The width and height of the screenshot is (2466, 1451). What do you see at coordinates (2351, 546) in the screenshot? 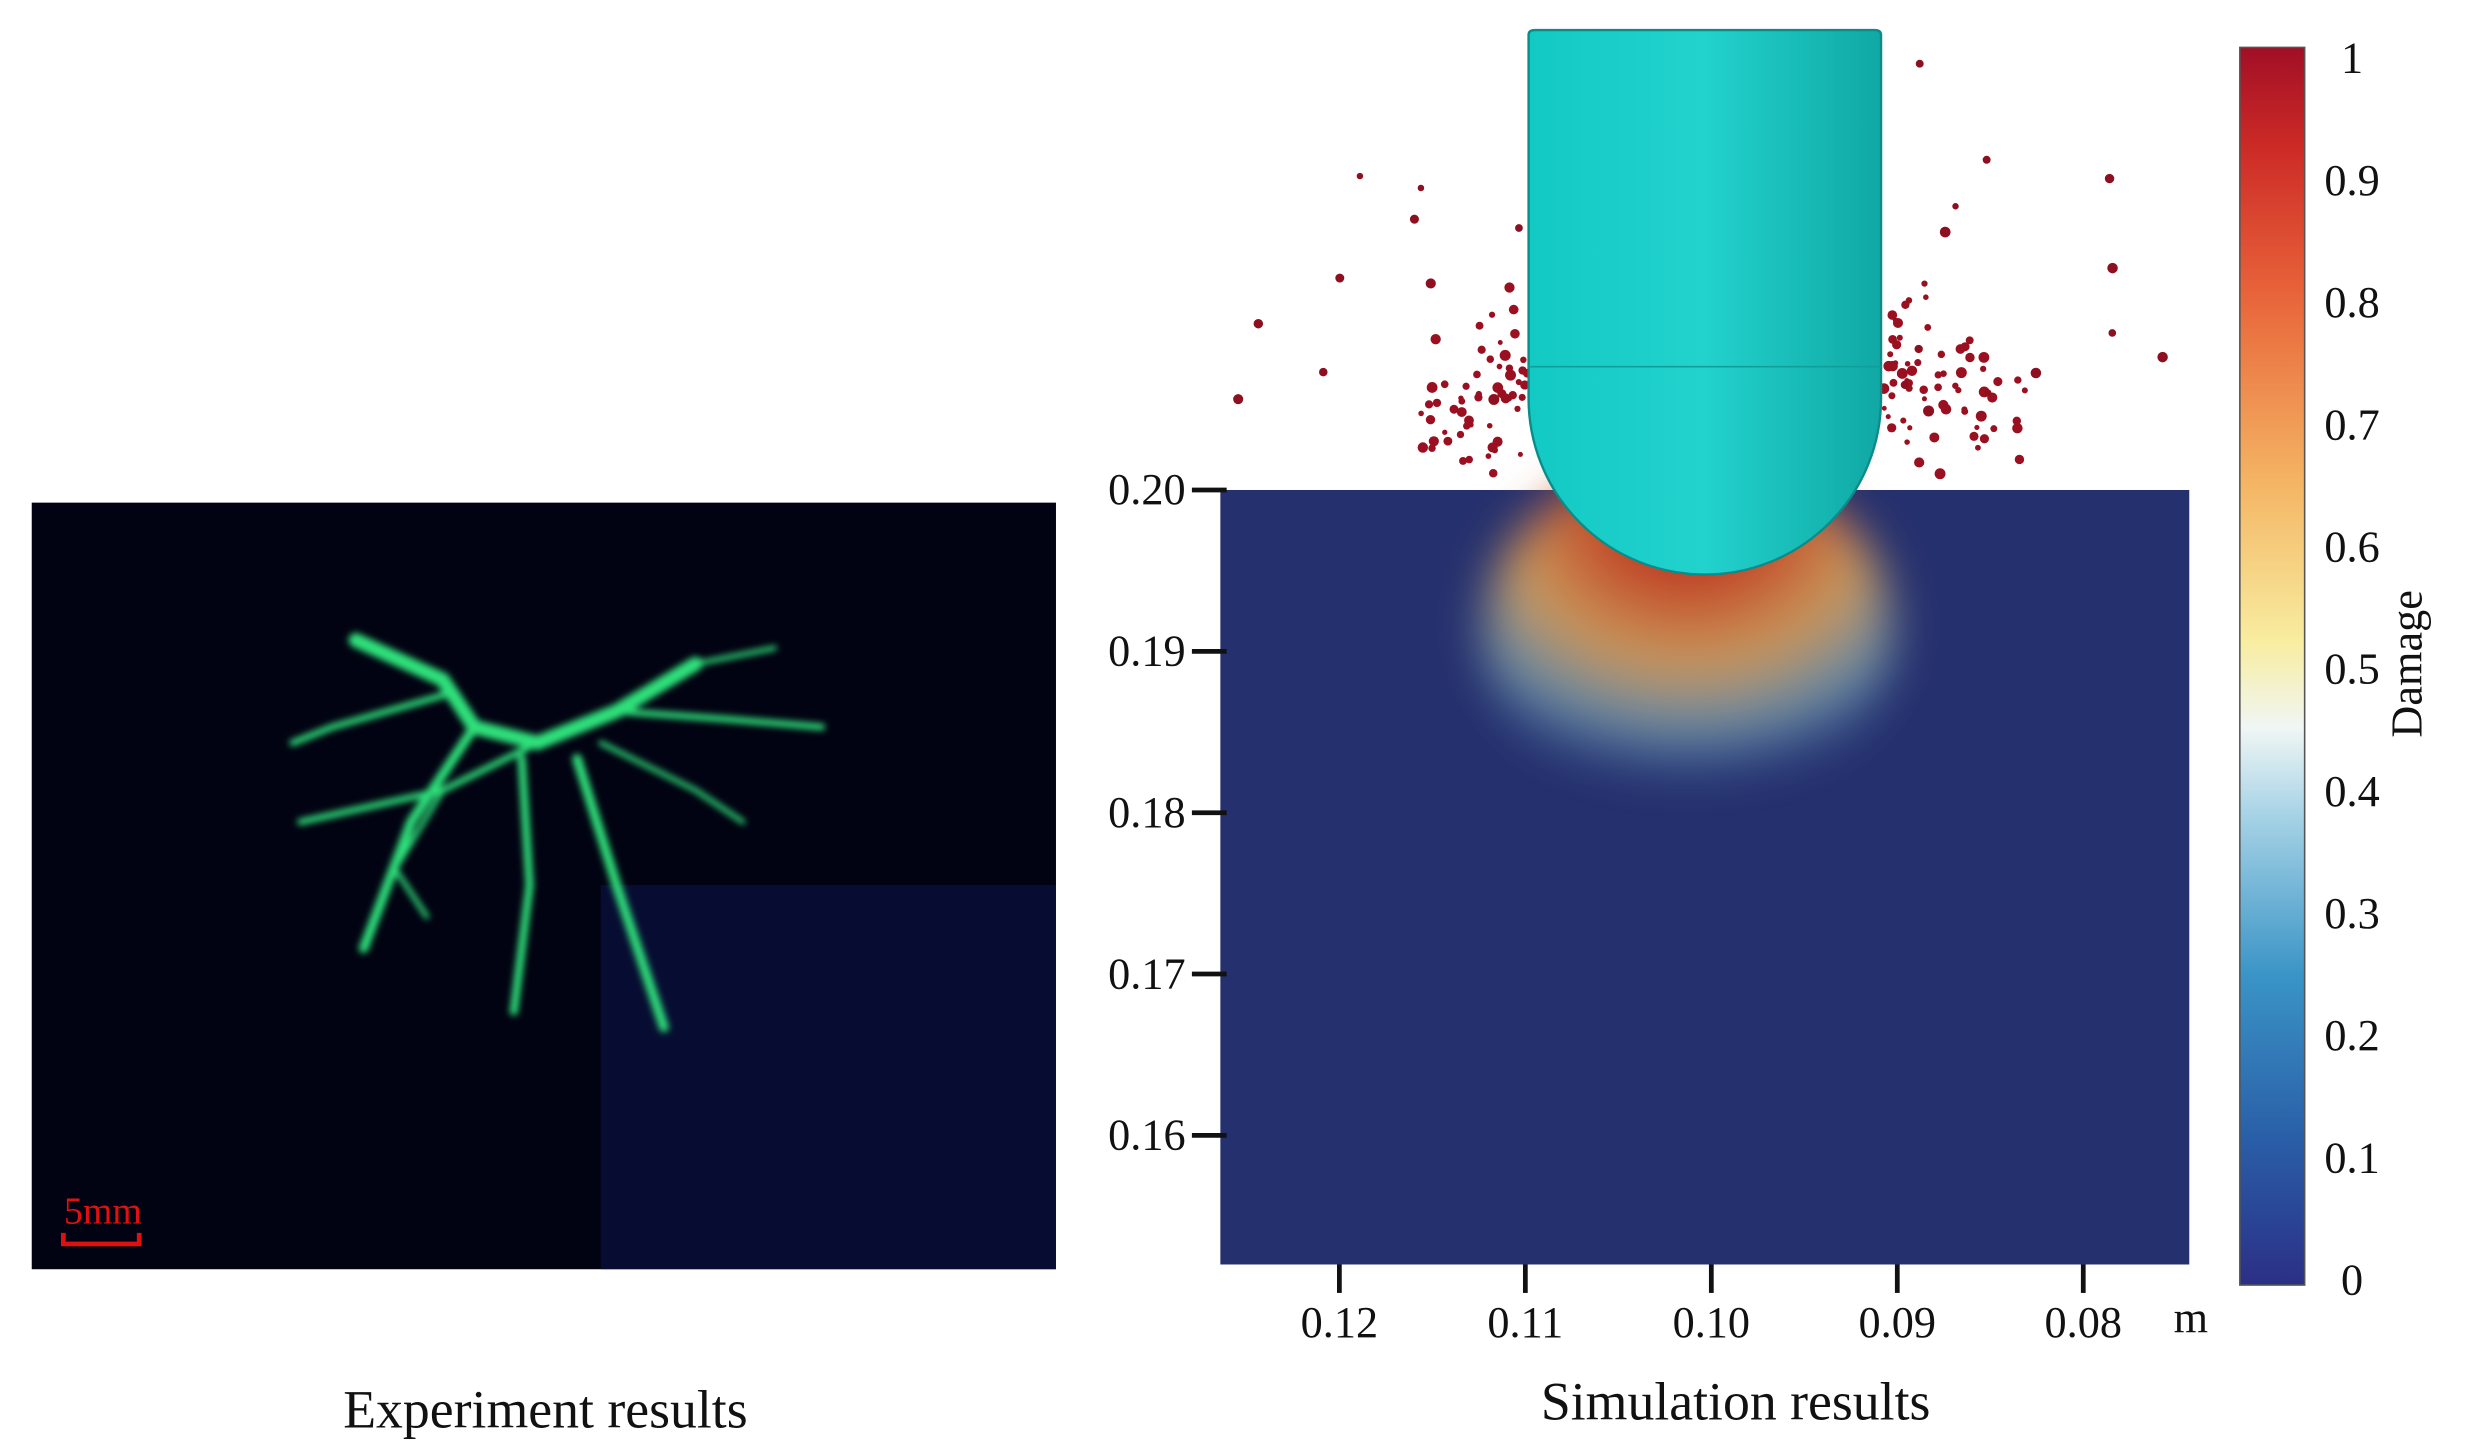
I see `colorbar-tick-label: 0.6` at bounding box center [2351, 546].